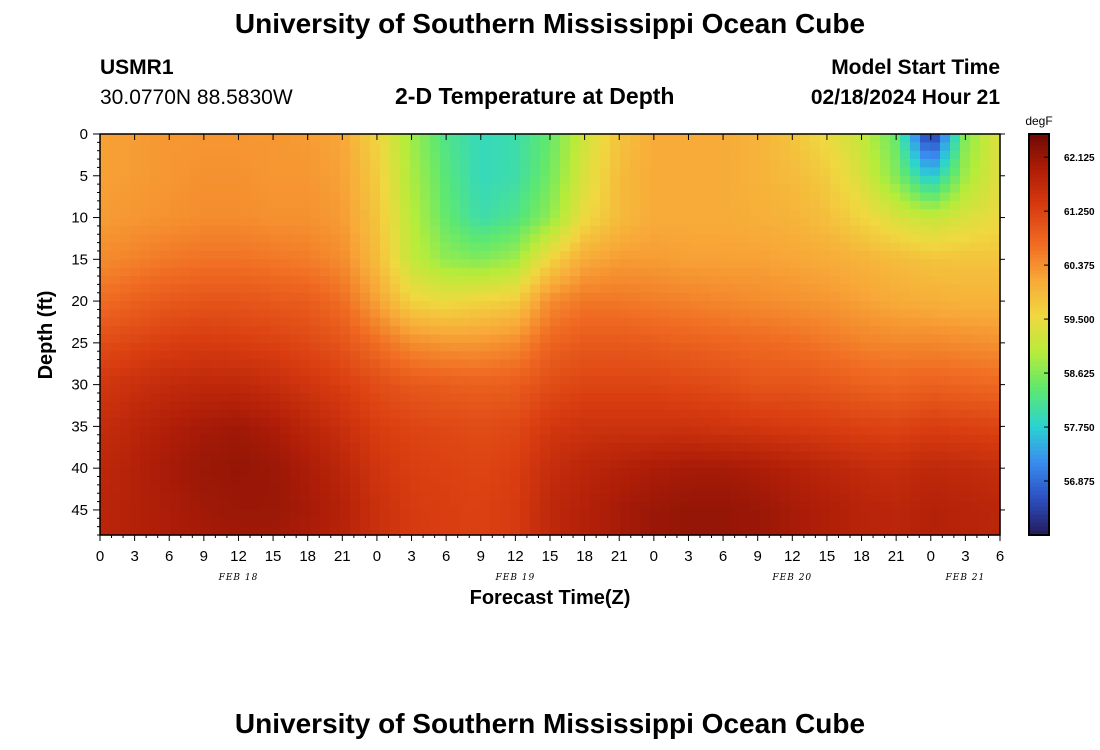  I want to click on colorbar-frame, so click(1039, 334).